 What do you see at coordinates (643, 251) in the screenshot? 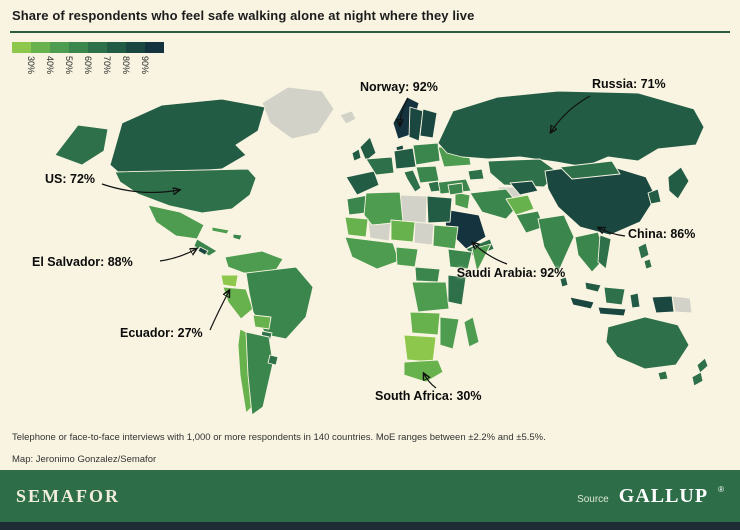
I see `country-philippines` at bounding box center [643, 251].